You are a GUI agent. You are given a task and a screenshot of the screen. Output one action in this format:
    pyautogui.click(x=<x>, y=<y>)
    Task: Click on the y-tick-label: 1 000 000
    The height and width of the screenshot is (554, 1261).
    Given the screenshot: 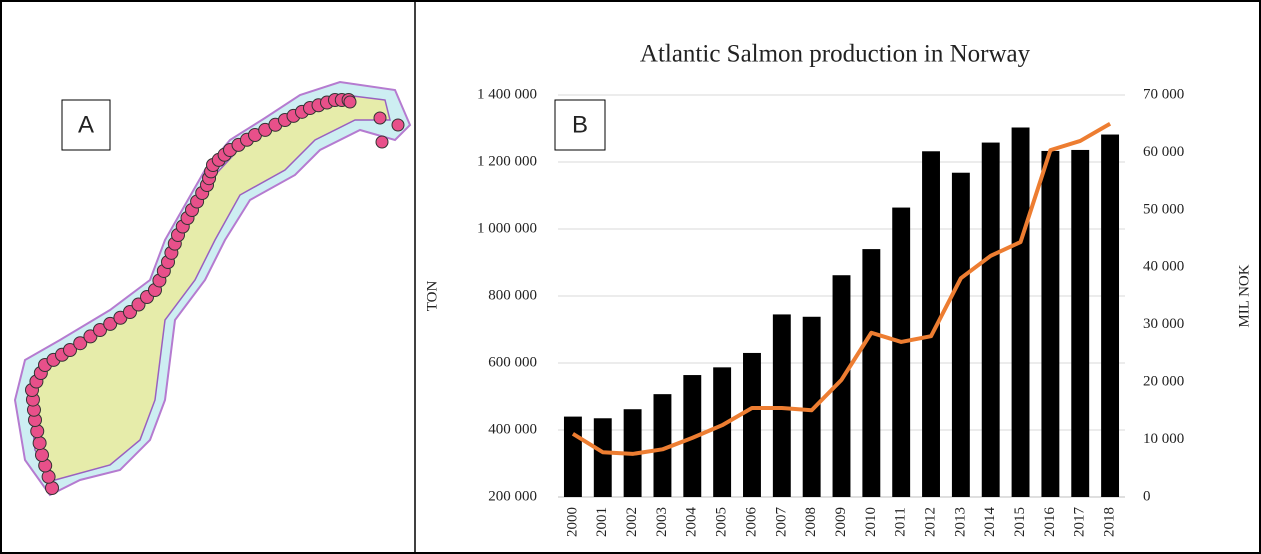 What is the action you would take?
    pyautogui.click(x=507, y=228)
    